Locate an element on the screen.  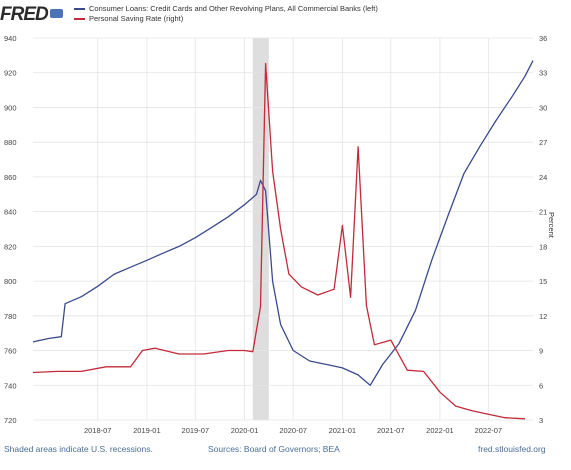
x-tick-label-2: 2019-07 is located at coordinates (196, 430).